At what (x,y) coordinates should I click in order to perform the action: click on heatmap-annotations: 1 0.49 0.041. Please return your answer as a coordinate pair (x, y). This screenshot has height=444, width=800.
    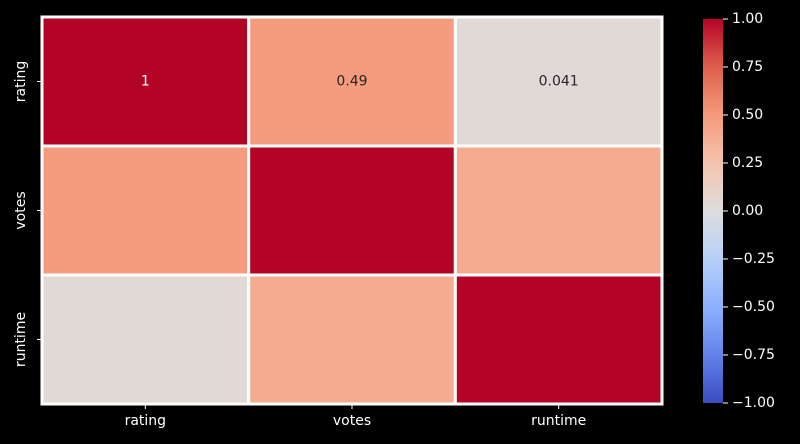
    Looking at the image, I should click on (360, 82).